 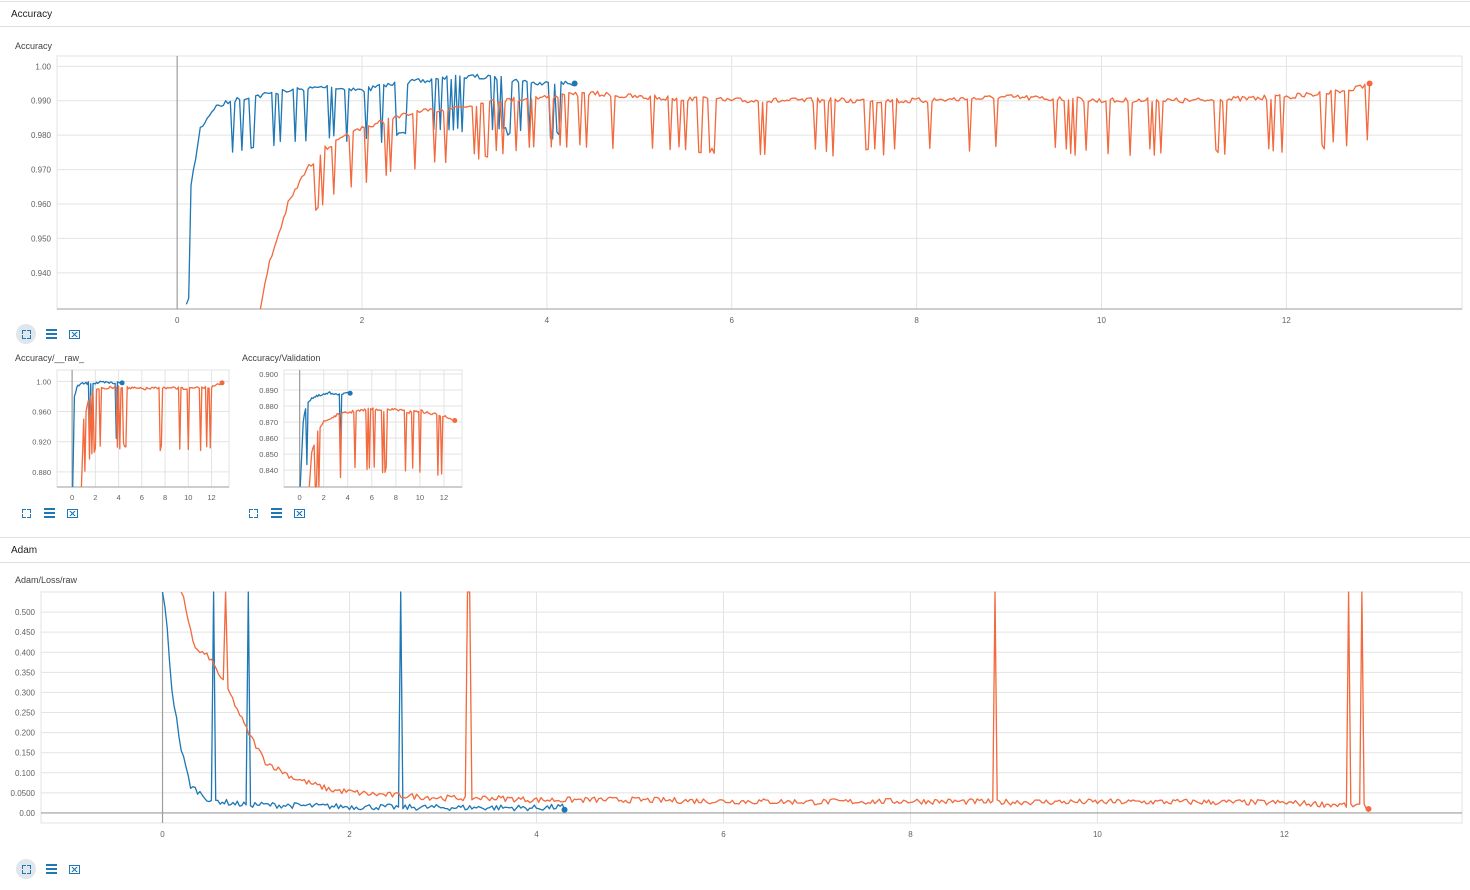 I want to click on y-tick-label: 0.950, so click(x=41, y=238).